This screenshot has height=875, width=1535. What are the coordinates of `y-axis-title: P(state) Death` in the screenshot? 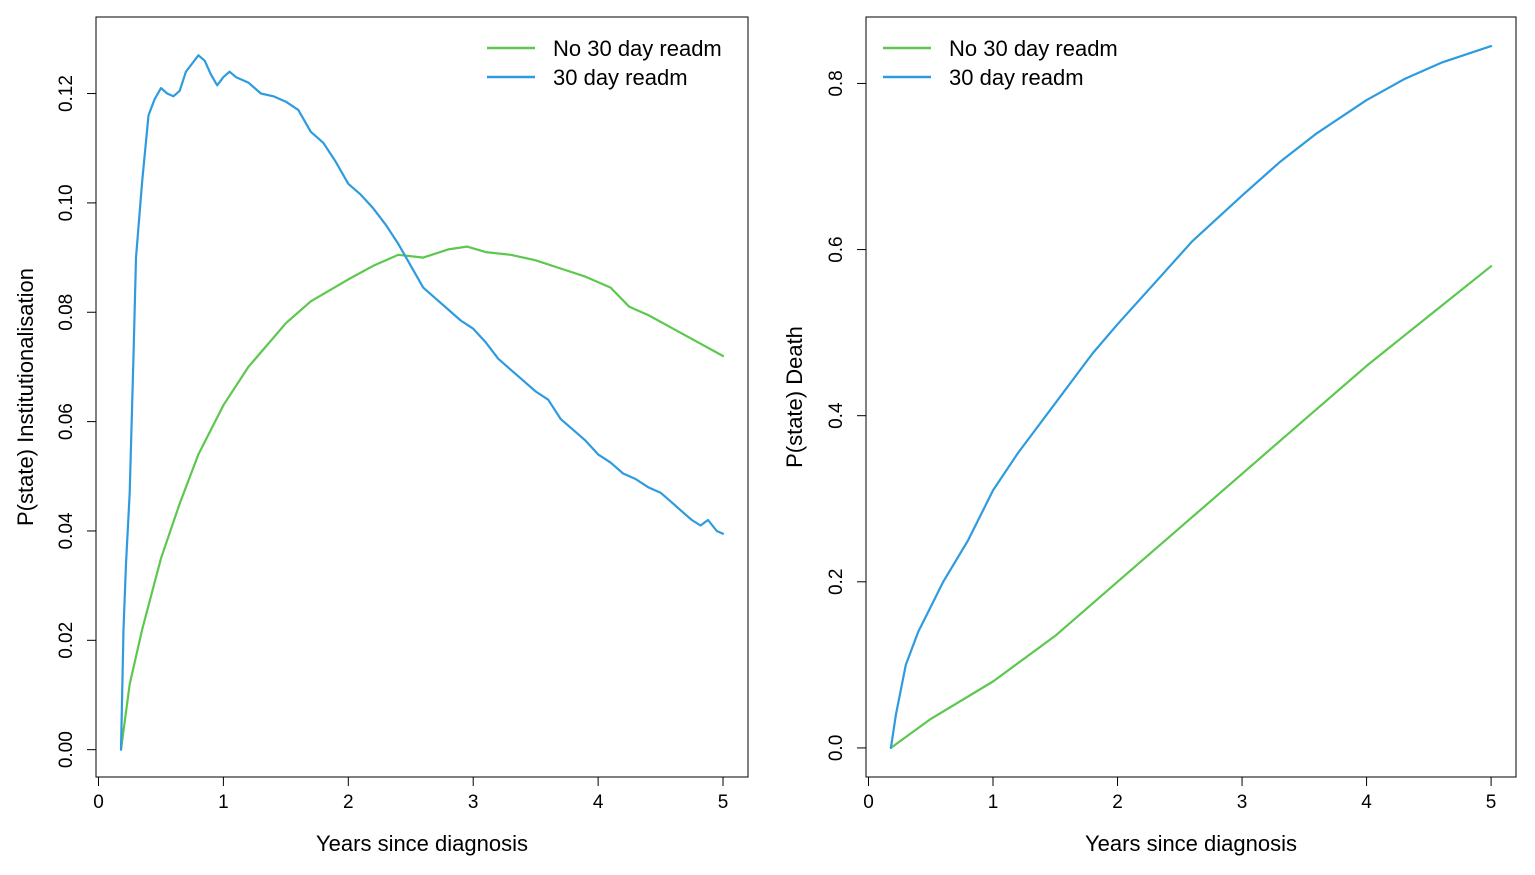 It's located at (794, 397).